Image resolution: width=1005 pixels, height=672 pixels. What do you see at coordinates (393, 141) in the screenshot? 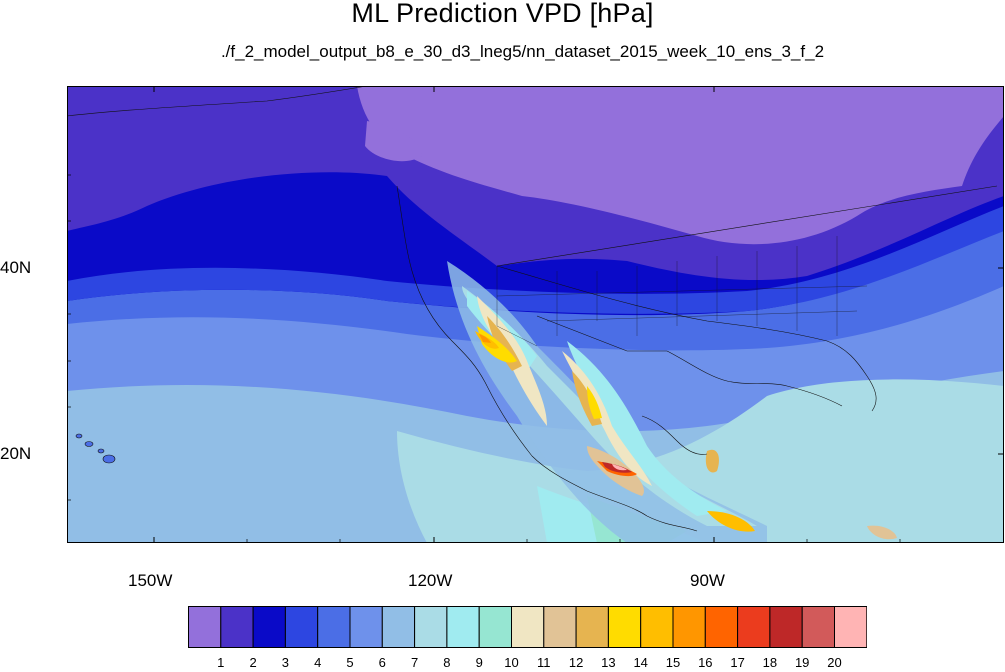
I see `band-1hpa-pacific-patch` at bounding box center [393, 141].